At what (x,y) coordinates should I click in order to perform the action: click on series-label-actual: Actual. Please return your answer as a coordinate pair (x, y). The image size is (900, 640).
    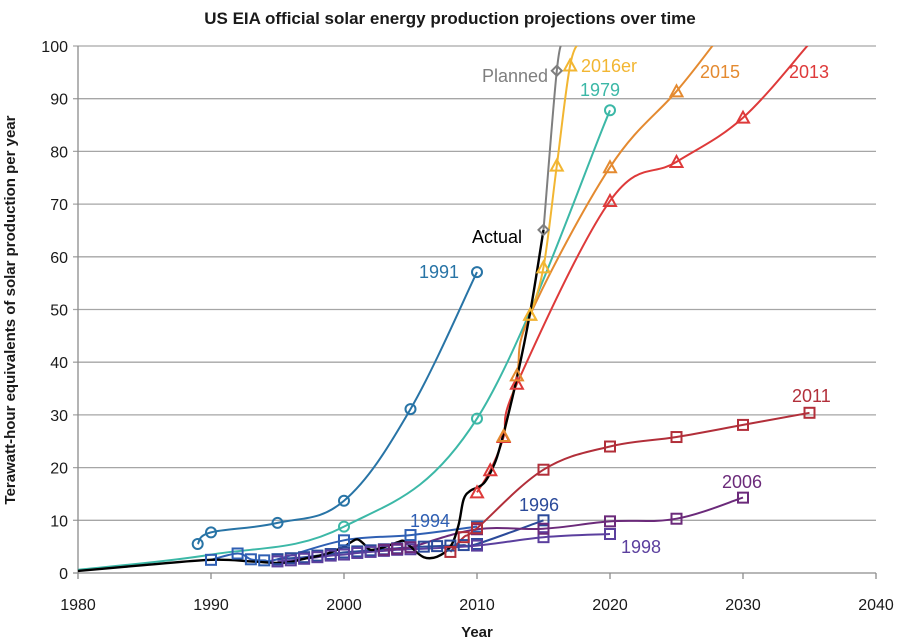
    Looking at the image, I should click on (497, 237).